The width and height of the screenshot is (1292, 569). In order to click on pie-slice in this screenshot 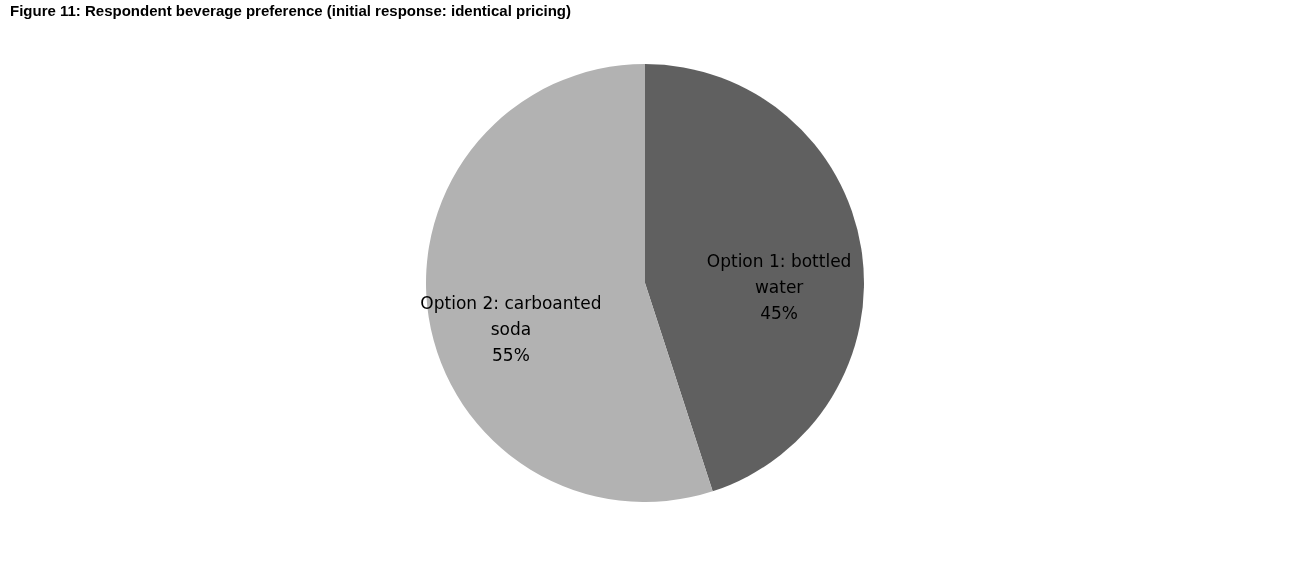, I will do `click(754, 278)`.